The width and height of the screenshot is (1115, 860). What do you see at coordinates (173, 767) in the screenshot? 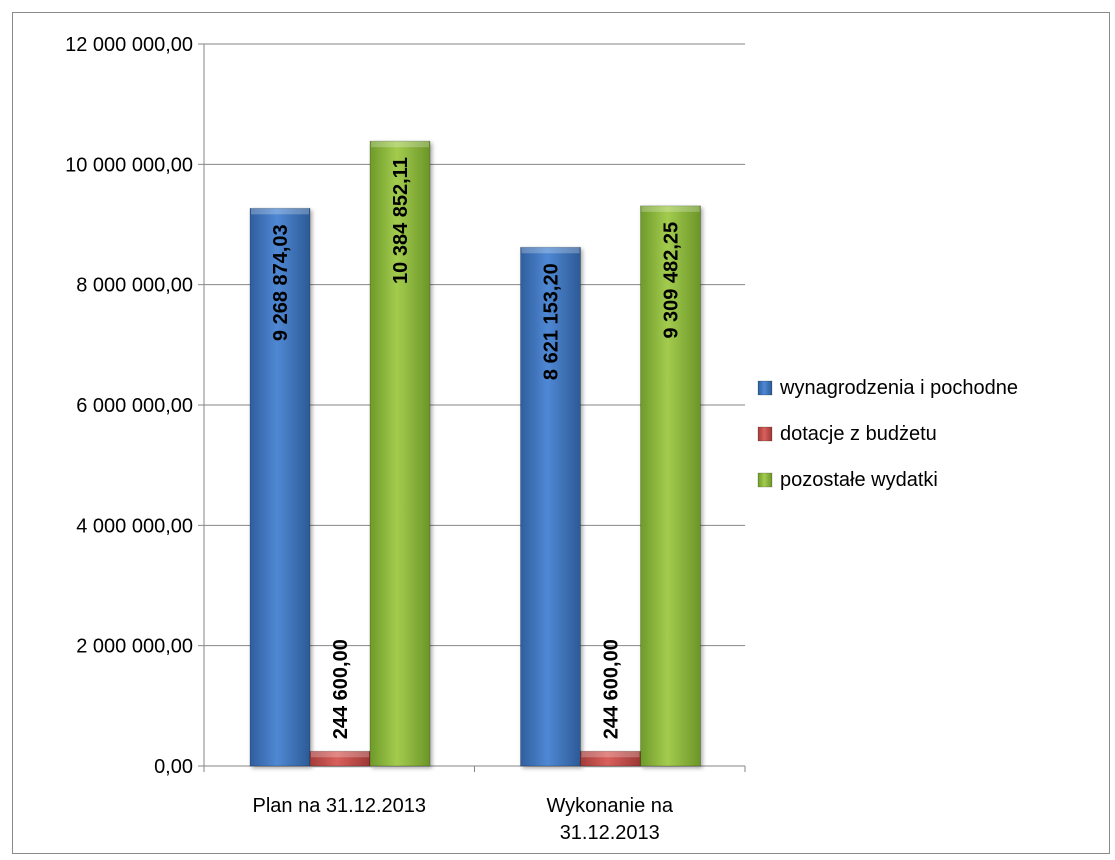
I see `y-tick-label: 0,00` at bounding box center [173, 767].